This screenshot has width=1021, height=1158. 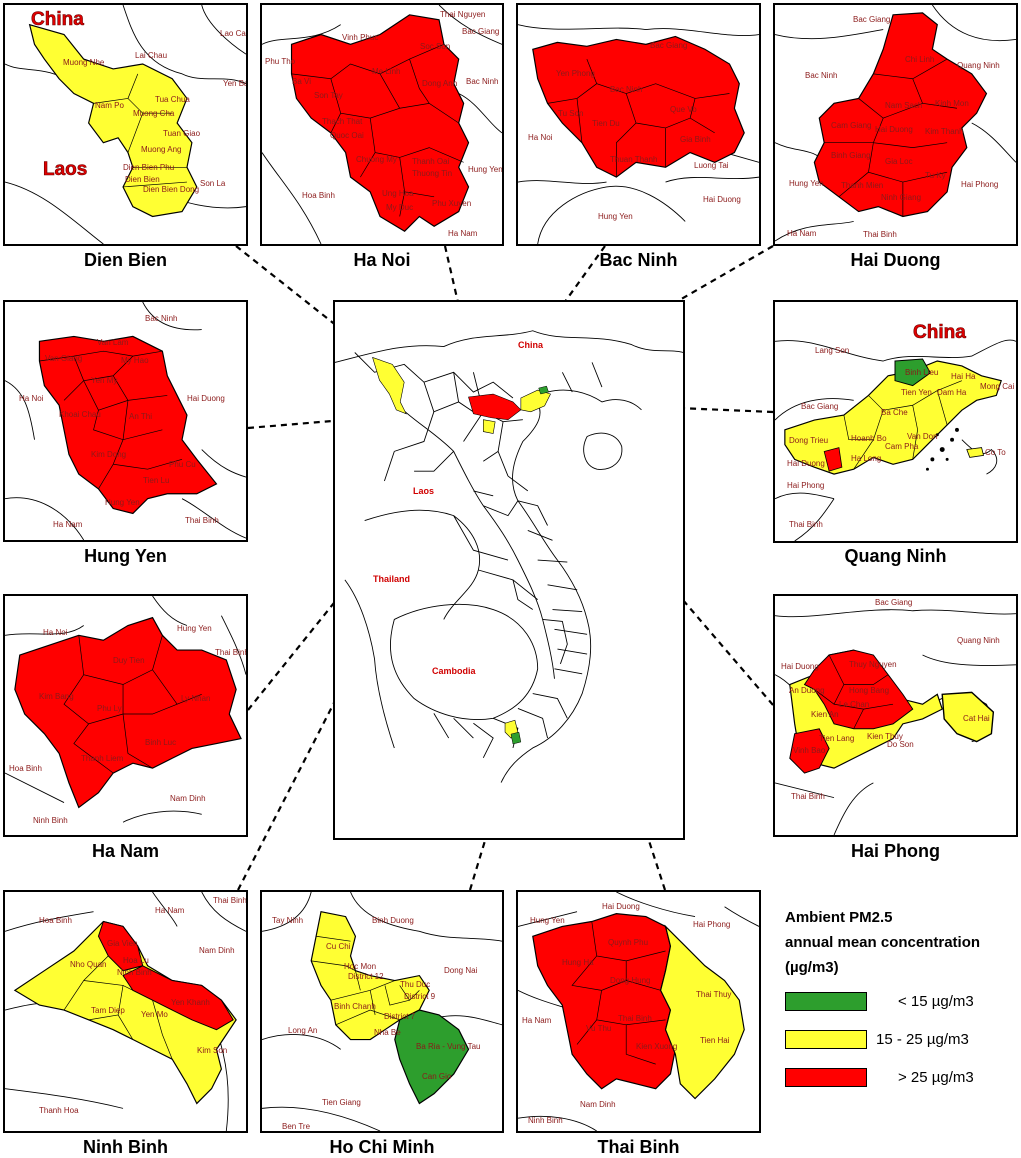 I want to click on neighbor-label: Tay Ninh, so click(x=288, y=920).